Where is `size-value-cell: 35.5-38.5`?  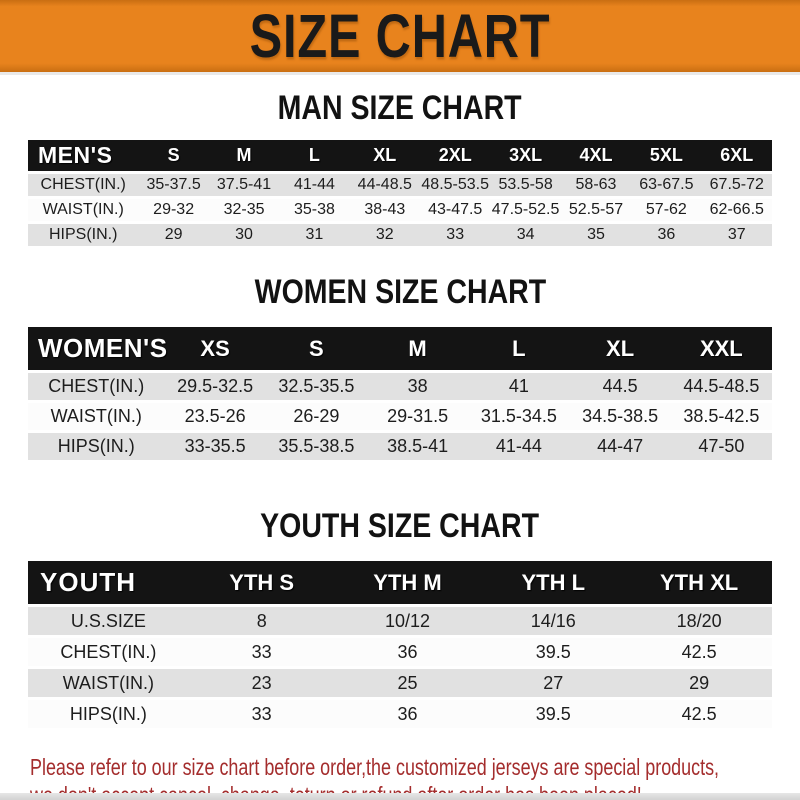
size-value-cell: 35.5-38.5 is located at coordinates (316, 446).